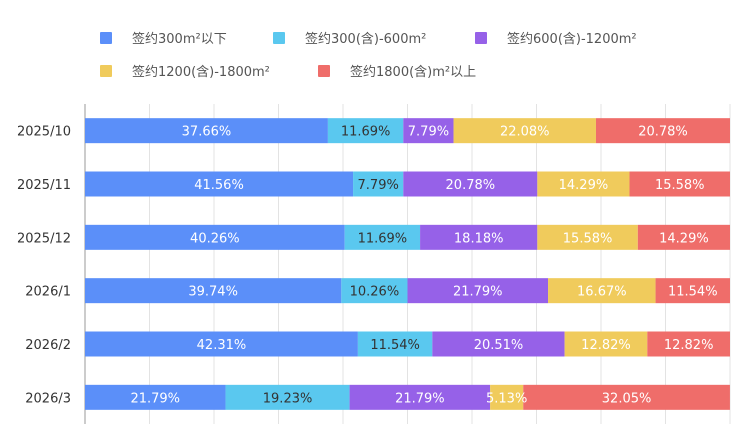  Describe the element at coordinates (48, 345) in the screenshot. I see `category-tick-label: 2026/2` at that location.